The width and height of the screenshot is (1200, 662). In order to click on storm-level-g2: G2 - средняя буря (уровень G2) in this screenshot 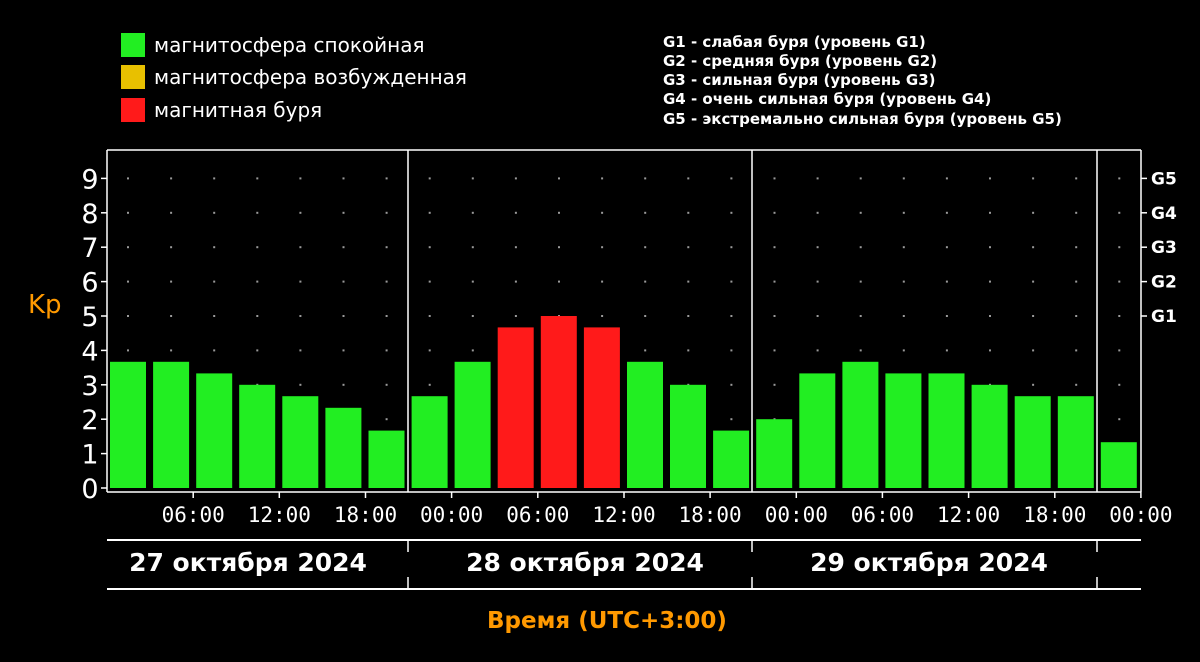, I will do `click(800, 61)`.